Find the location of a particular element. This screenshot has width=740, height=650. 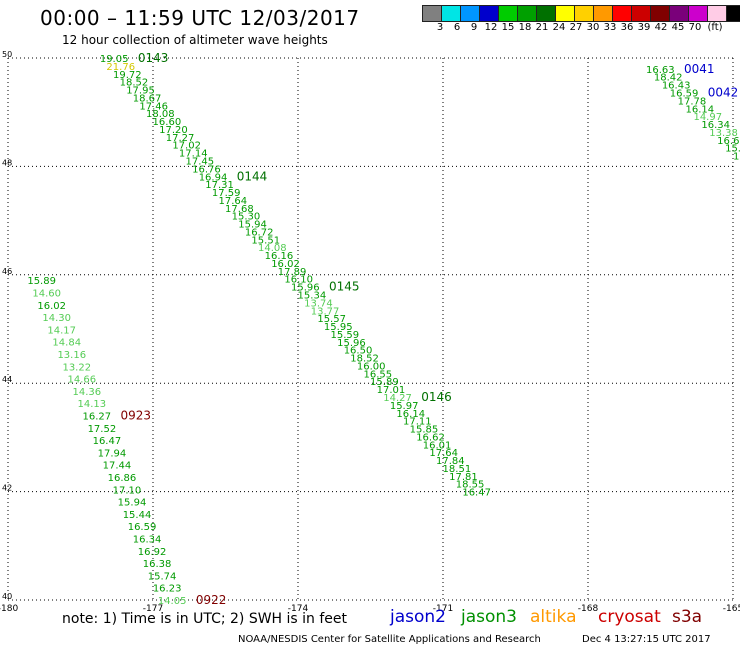

wave-height-value: 16.55 is located at coordinates (377, 374).